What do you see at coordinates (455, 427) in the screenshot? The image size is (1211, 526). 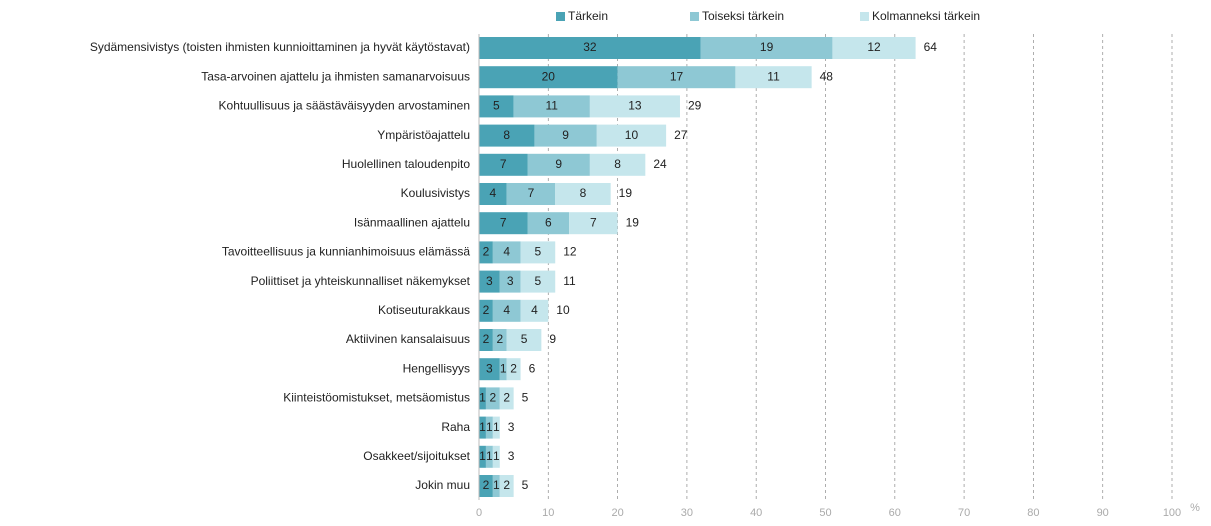 I see `y-tick-label: Raha` at bounding box center [455, 427].